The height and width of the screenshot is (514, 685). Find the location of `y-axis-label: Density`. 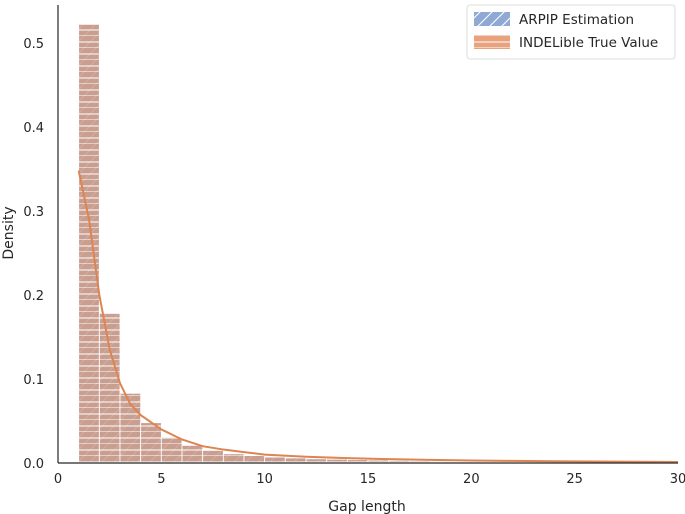

y-axis-label: Density is located at coordinates (9, 232).